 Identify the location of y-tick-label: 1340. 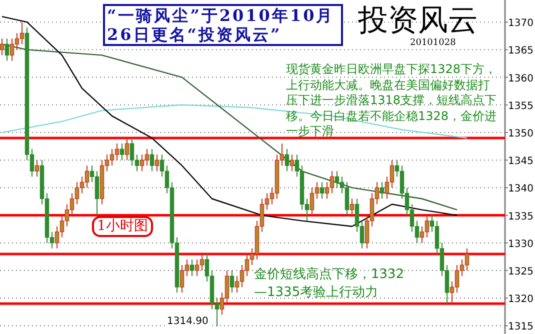
(521, 189).